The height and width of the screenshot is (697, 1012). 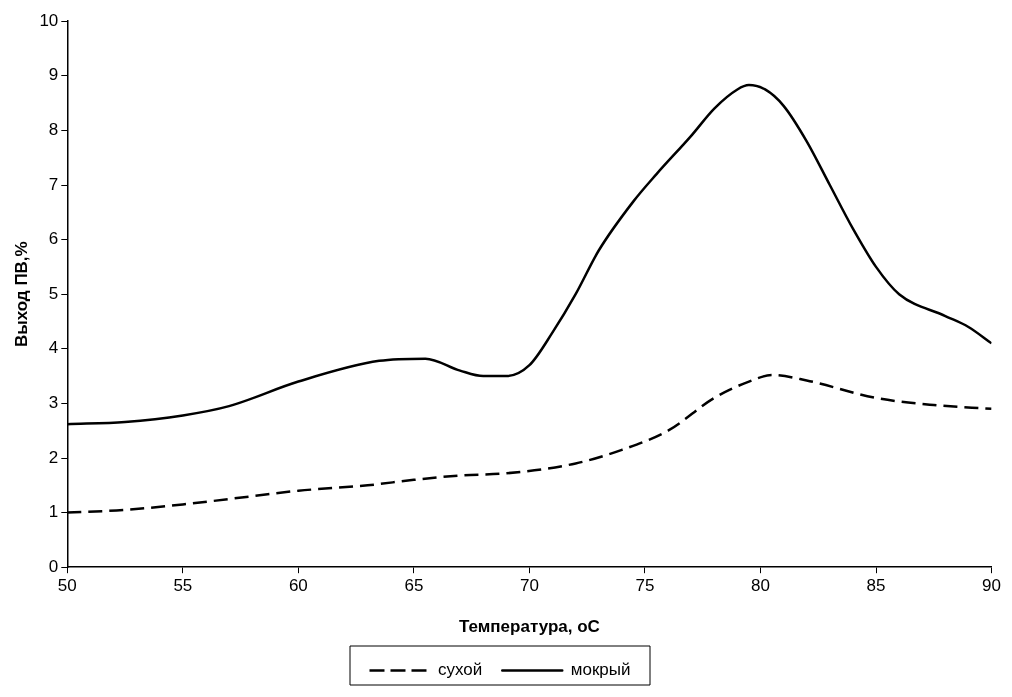 I want to click on x-tick-label: 70, so click(x=529, y=586).